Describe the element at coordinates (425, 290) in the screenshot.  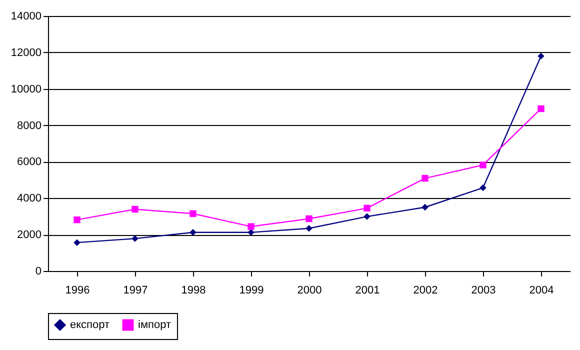
I see `x-tick-label: 2002` at that location.